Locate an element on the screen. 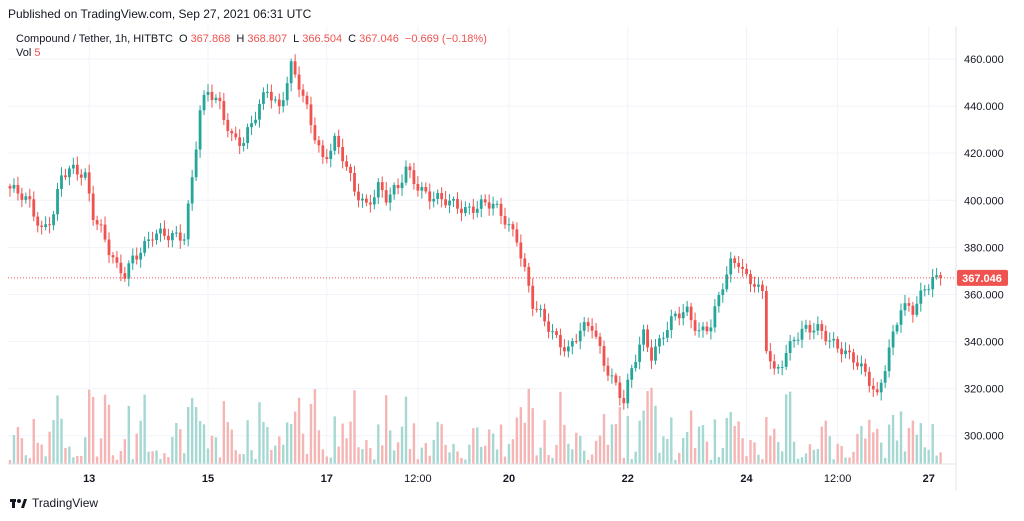  tradingview-brand: TradingView is located at coordinates (54, 503).